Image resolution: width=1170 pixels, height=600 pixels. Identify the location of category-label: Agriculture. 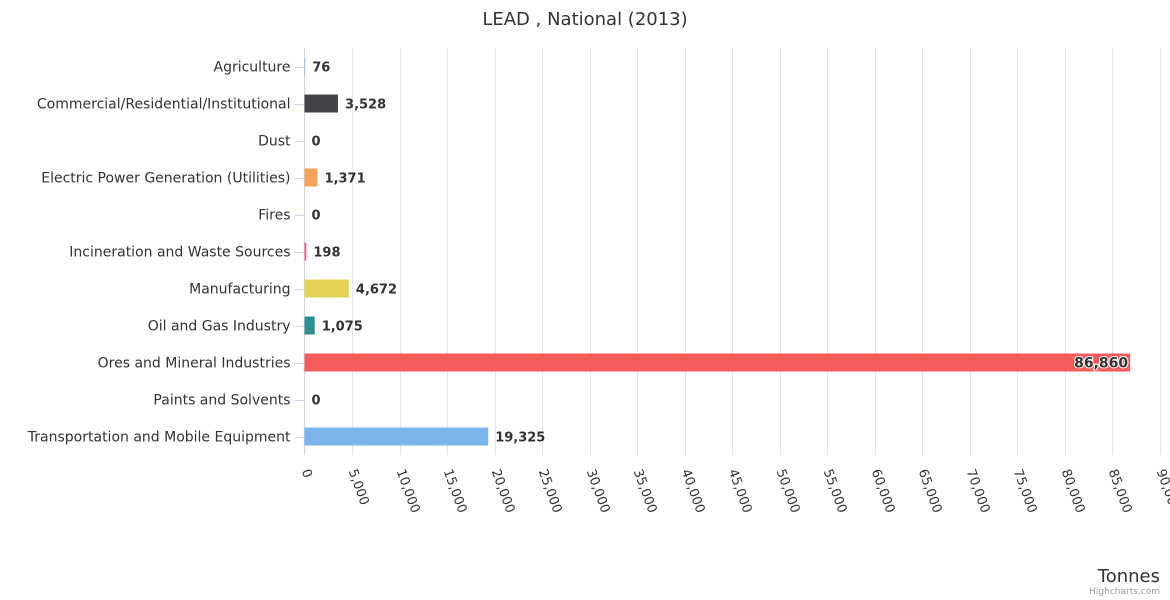
(252, 68).